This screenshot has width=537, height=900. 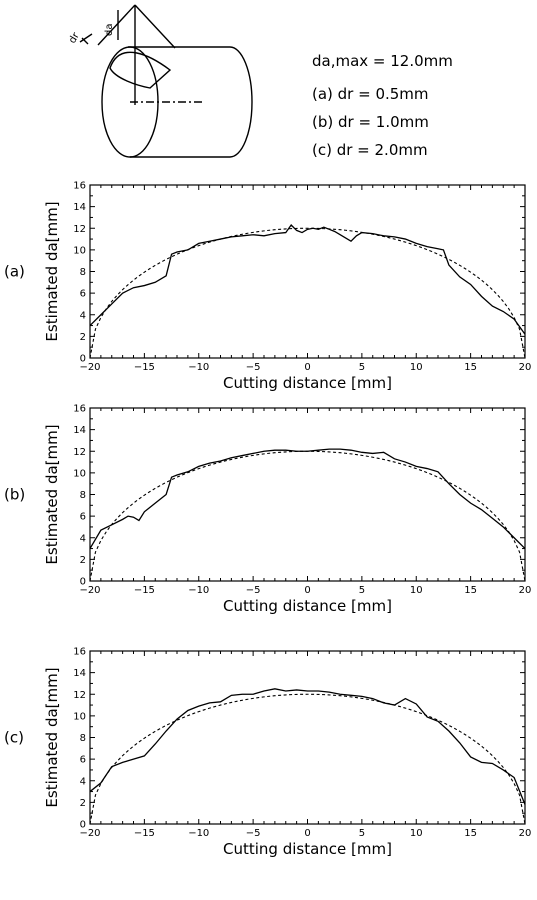 I want to click on legend-line-c: (c) dr = 2.0mm, so click(x=370, y=150).